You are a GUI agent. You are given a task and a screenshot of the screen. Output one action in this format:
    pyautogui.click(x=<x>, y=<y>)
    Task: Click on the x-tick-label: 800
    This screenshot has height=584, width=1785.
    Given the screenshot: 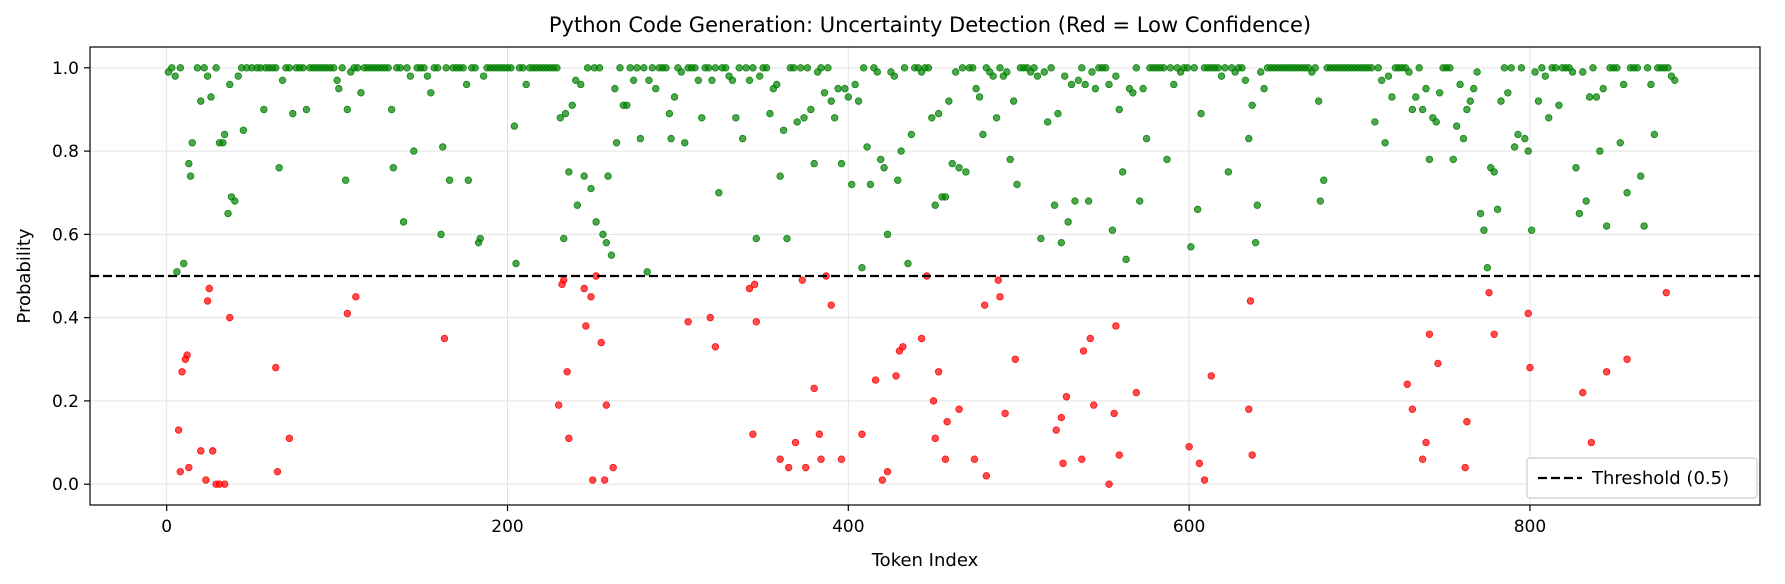 What is the action you would take?
    pyautogui.click(x=1530, y=527)
    